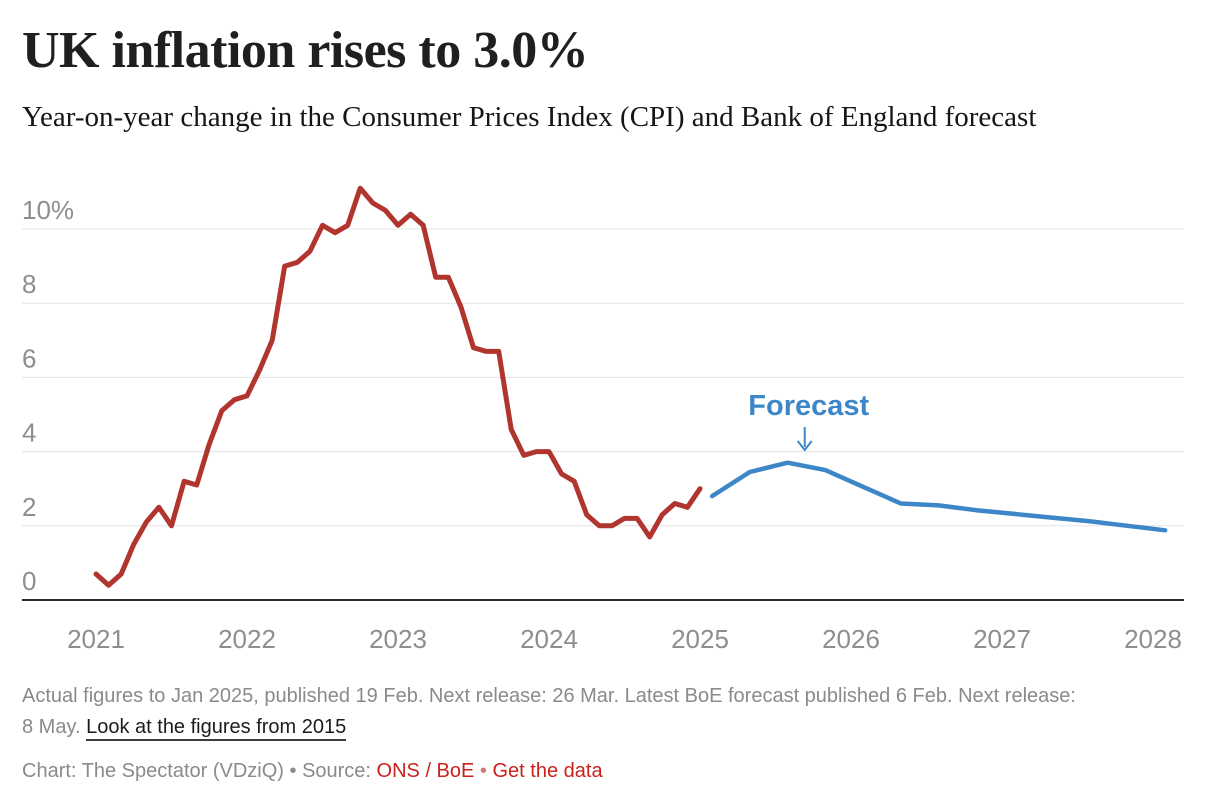  What do you see at coordinates (29, 507) in the screenshot?
I see `y-tick-label: 2` at bounding box center [29, 507].